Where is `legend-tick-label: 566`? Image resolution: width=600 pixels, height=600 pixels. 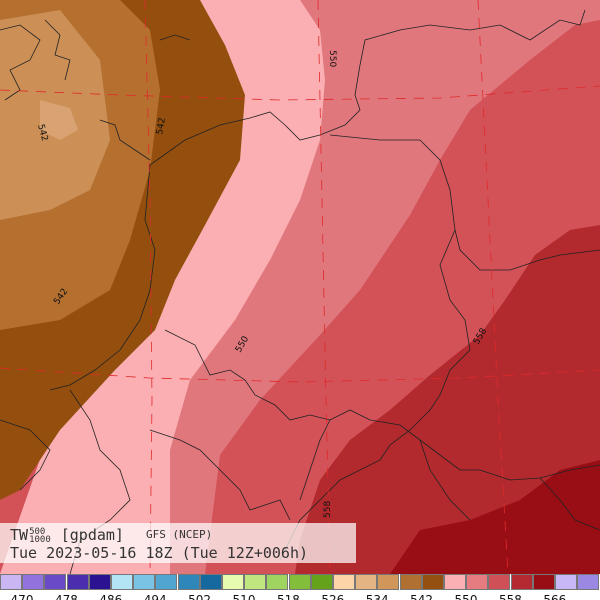 legend-tick-label: 566 is located at coordinates (555, 596).